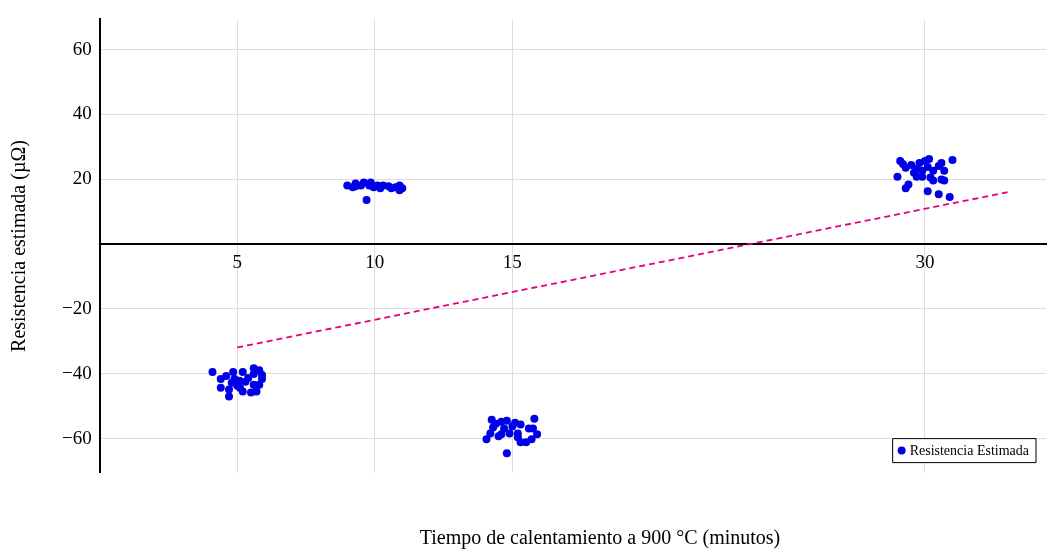 This screenshot has height=552, width=1050. I want to click on x-tick-label: 30, so click(925, 262).